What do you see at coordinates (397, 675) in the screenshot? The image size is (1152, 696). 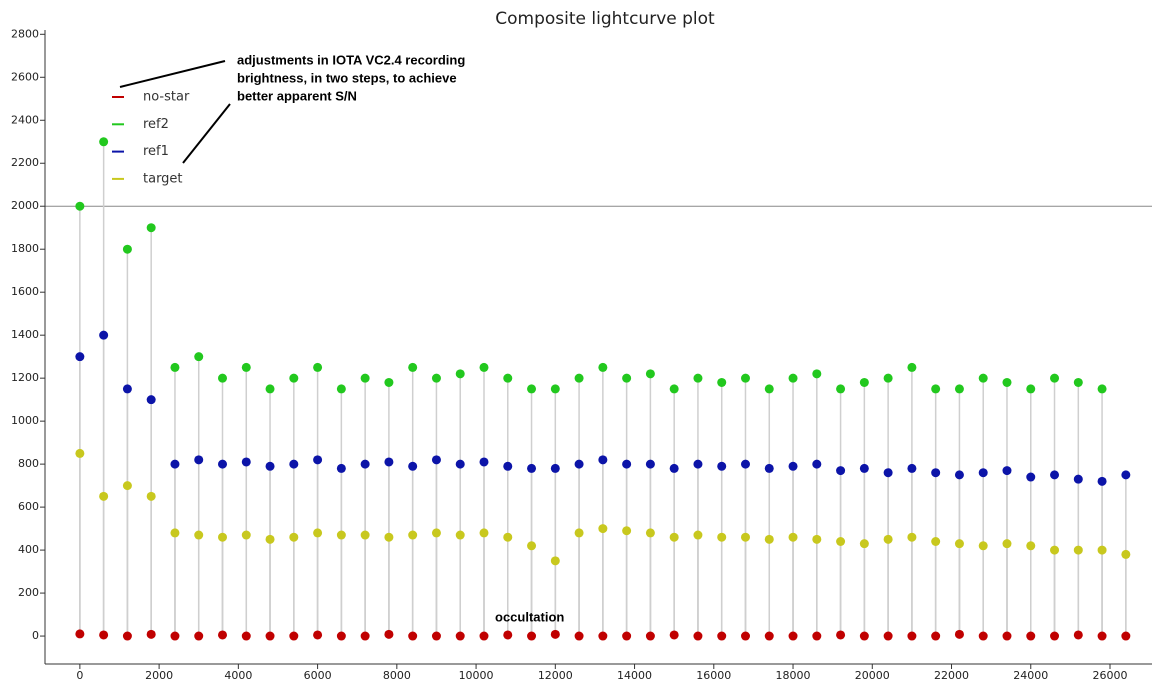 I see `x-tick-label: 8000` at bounding box center [397, 675].